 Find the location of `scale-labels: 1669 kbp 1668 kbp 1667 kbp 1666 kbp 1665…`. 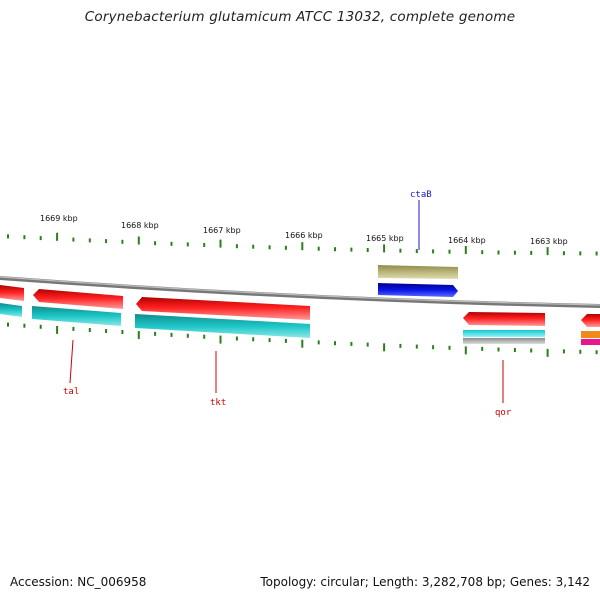

scale-labels: 1669 kbp 1668 kbp 1667 kbp 1666 kbp 1665… is located at coordinates (304, 230).